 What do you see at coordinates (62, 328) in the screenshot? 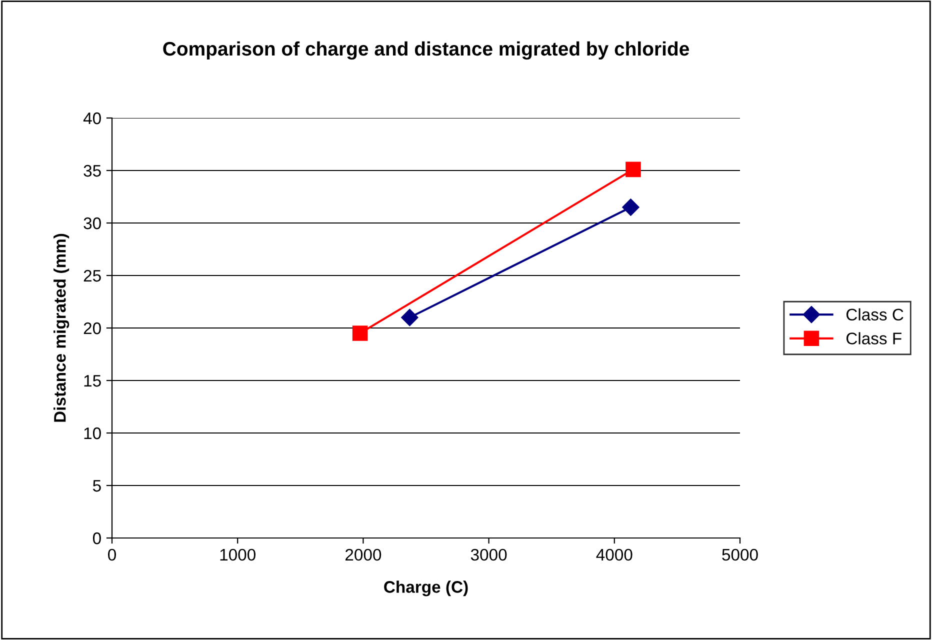
I see `y-axis-title: Distance migrated (mm)` at bounding box center [62, 328].